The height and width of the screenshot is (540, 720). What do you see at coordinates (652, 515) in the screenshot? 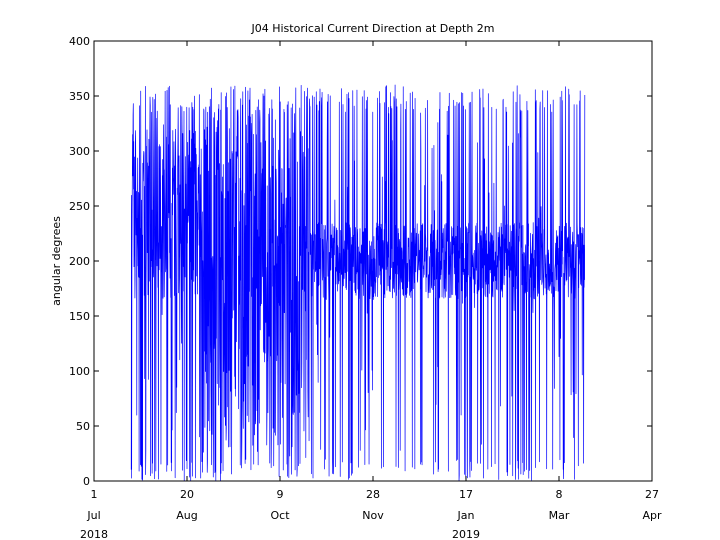
I see `x-tick-month-label: Apr` at bounding box center [652, 515].